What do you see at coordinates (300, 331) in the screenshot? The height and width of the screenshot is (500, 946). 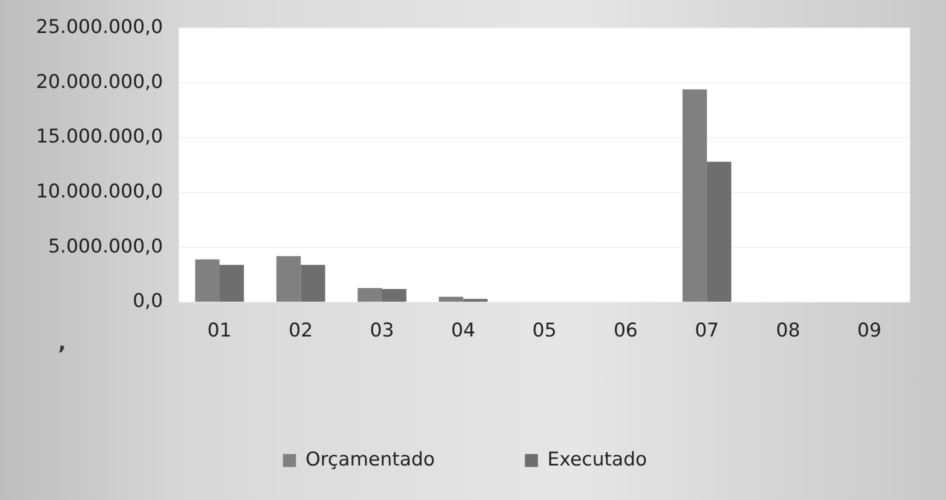 I see `x-tick-label: 02` at bounding box center [300, 331].